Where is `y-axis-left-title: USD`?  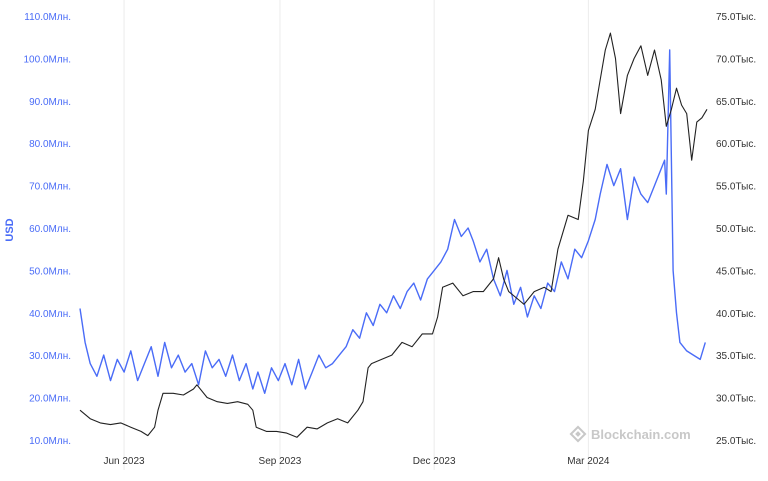
y-axis-left-title: USD is located at coordinates (10, 229).